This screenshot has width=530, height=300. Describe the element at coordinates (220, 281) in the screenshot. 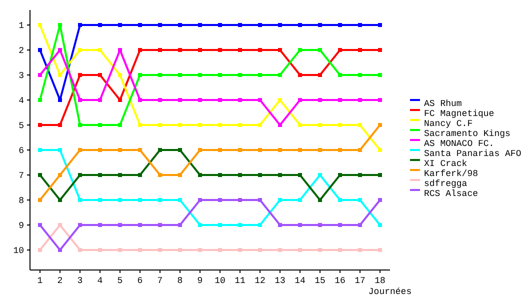

I see `x-tick-label: 10` at that location.